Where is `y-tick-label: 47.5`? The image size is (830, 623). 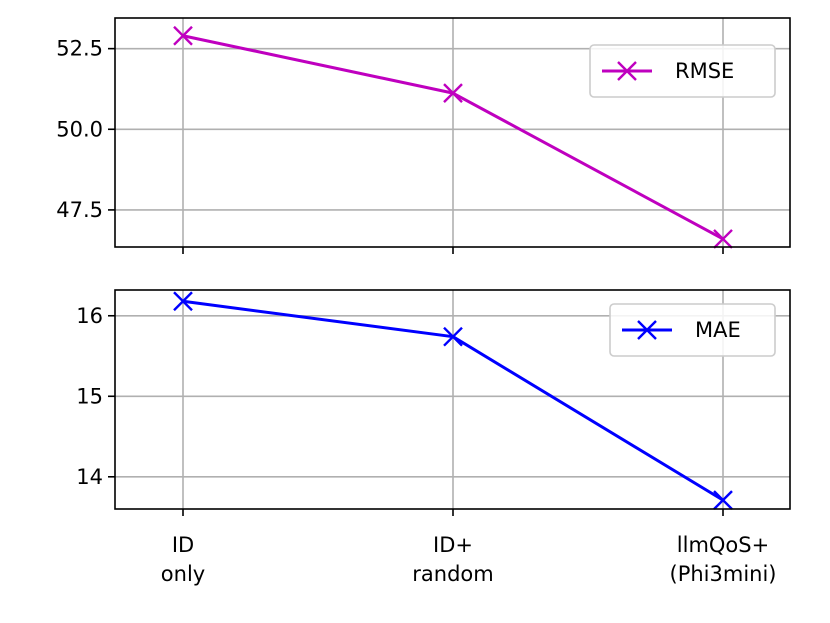
y-tick-label: 47.5 is located at coordinates (79, 210).